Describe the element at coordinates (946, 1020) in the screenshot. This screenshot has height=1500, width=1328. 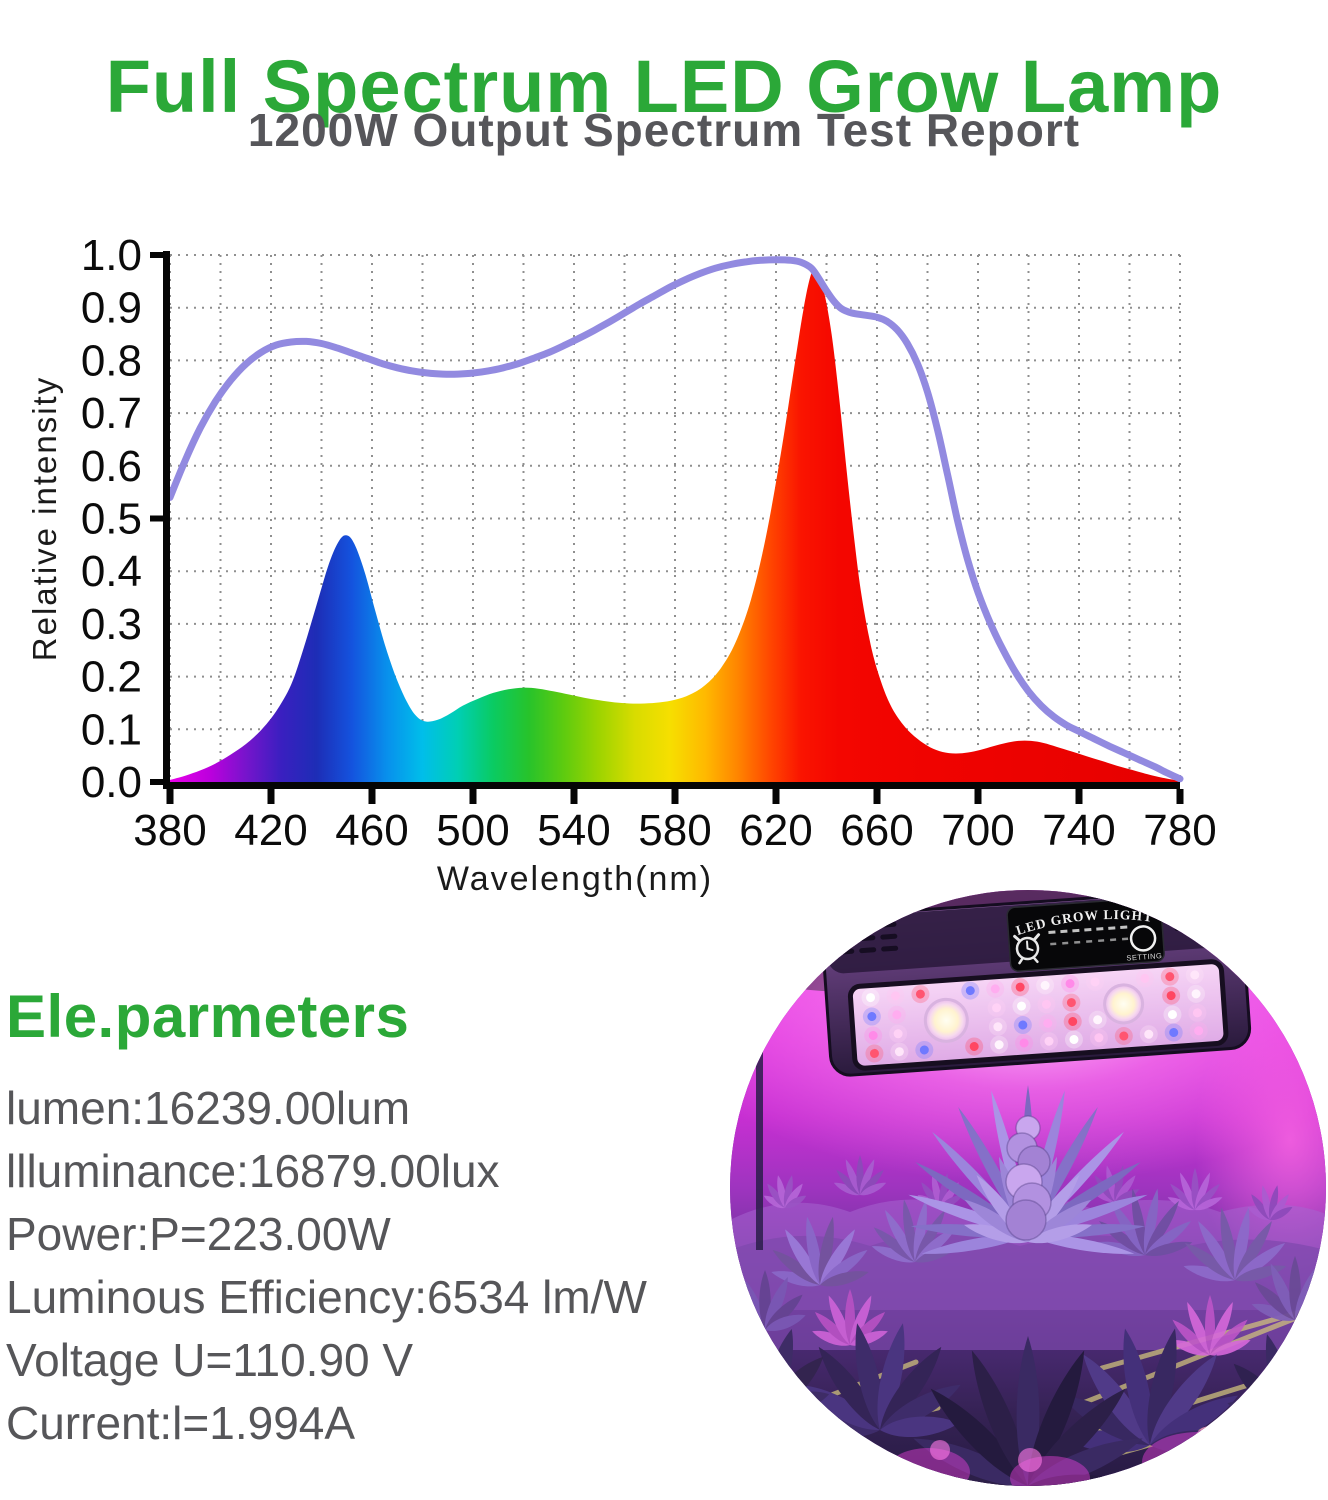
I see `cob-led-left` at that location.